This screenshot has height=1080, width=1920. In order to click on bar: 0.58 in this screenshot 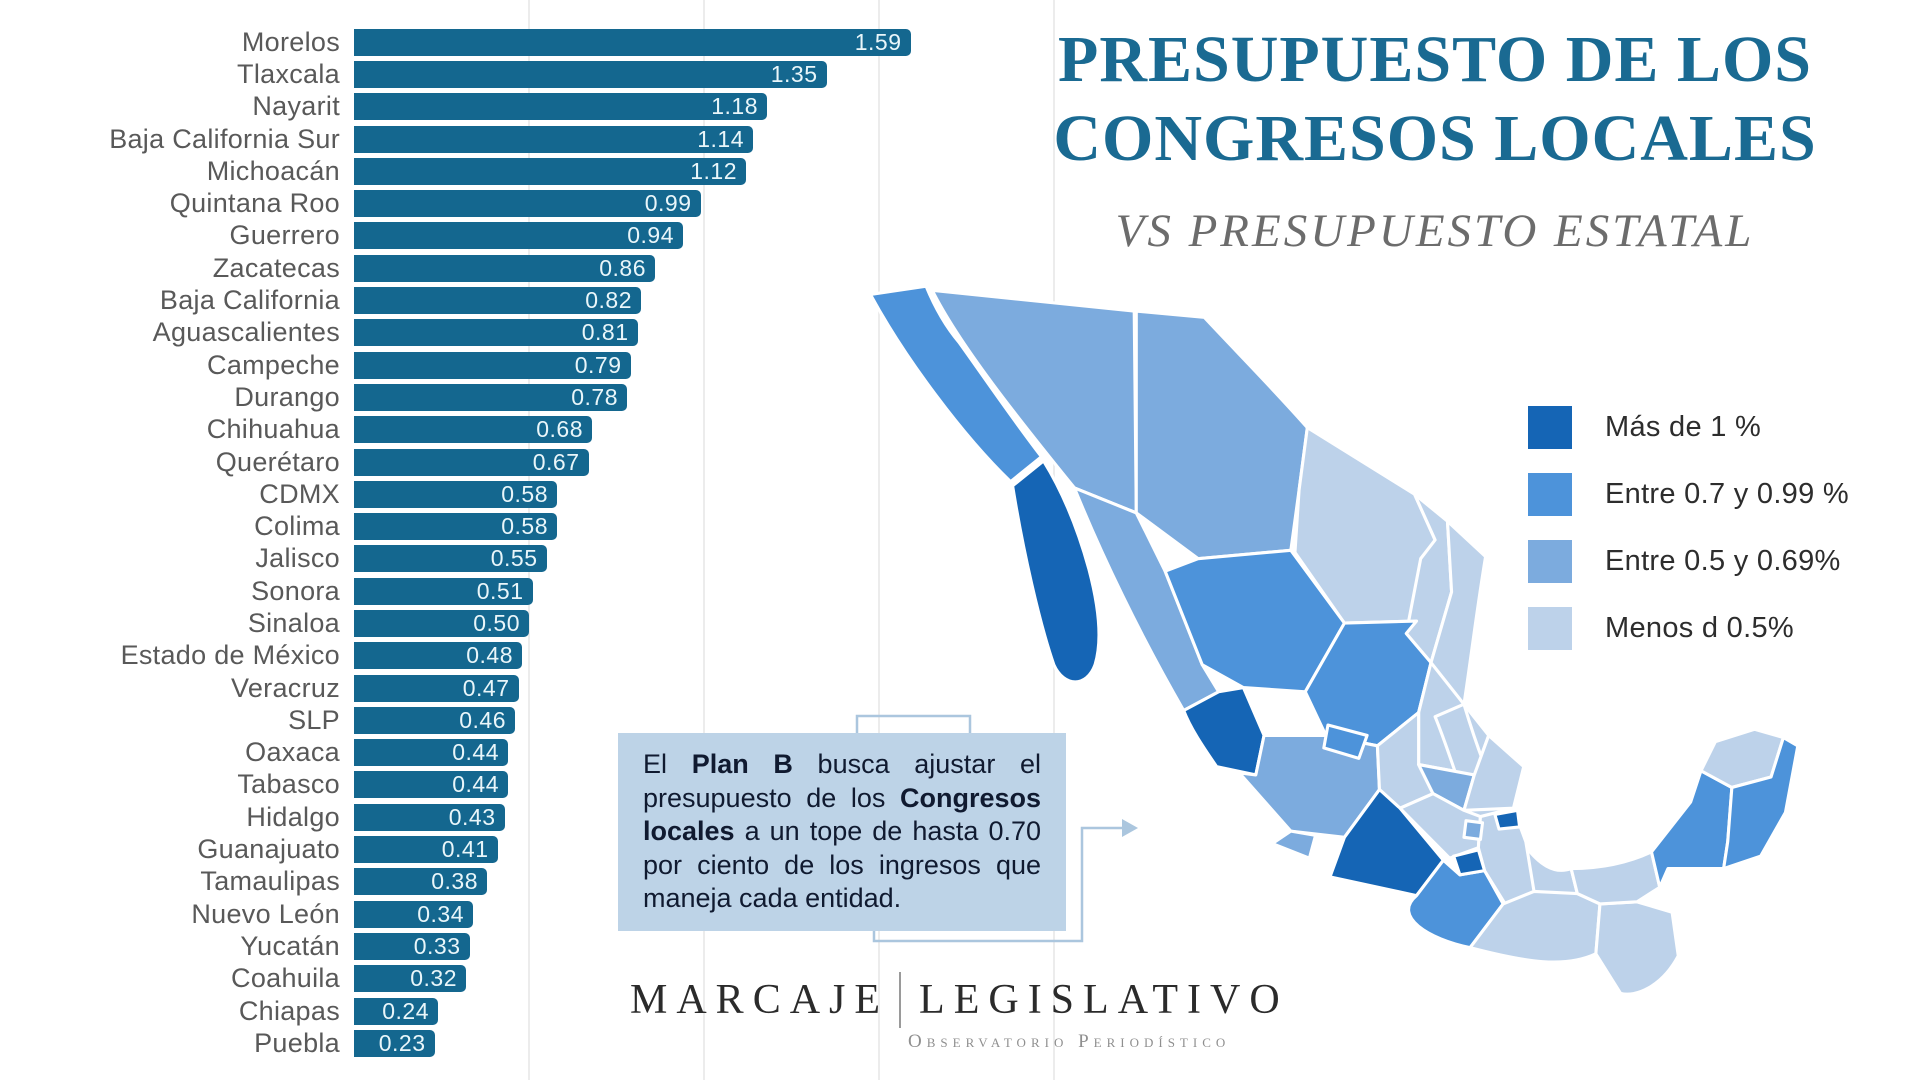, I will do `click(455, 494)`.